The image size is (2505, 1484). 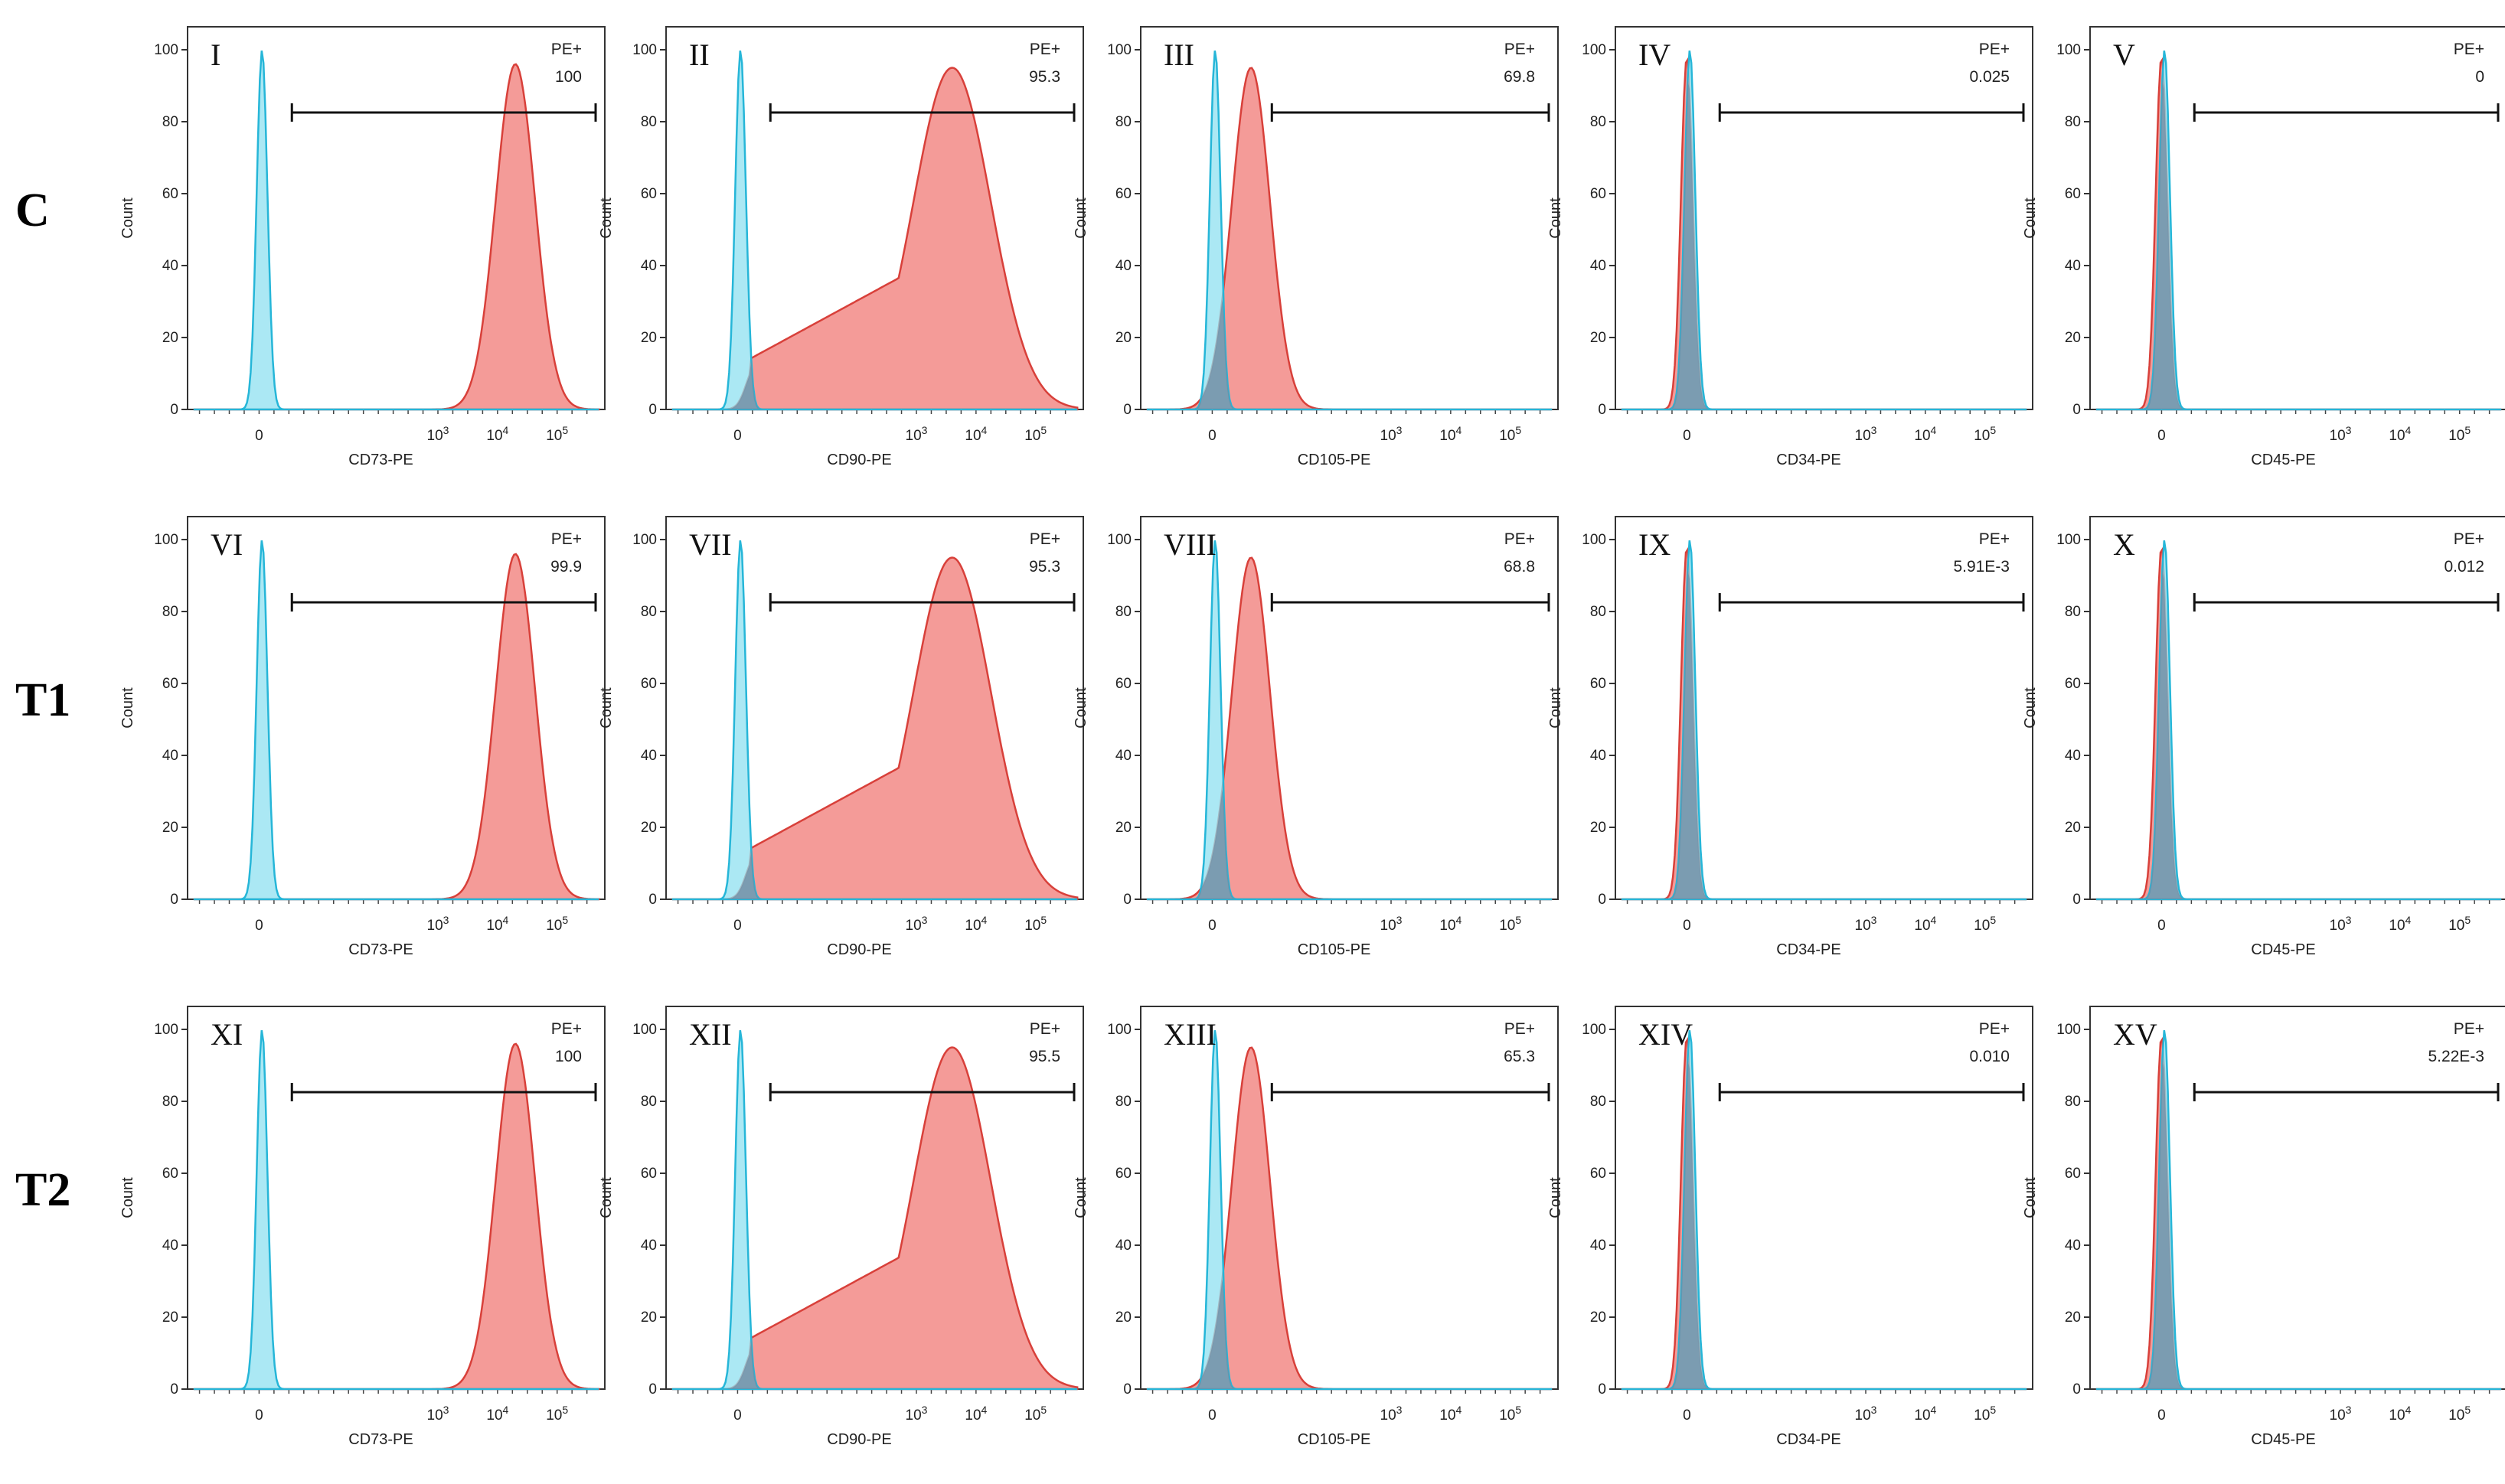 What do you see at coordinates (2479, 77) in the screenshot?
I see `gate-percent-value: 0` at bounding box center [2479, 77].